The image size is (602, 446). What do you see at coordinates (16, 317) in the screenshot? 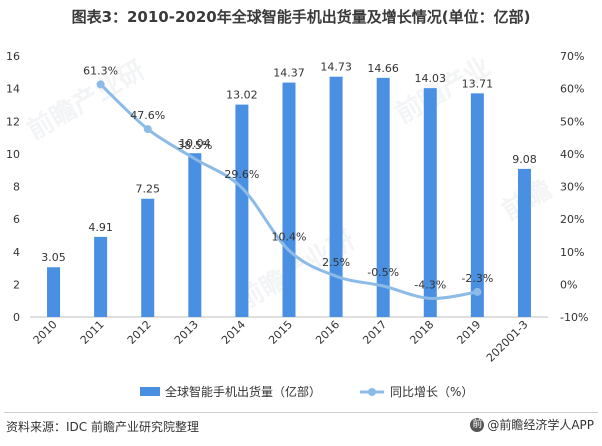
I see `y-left-tick-label: 0` at bounding box center [16, 317].